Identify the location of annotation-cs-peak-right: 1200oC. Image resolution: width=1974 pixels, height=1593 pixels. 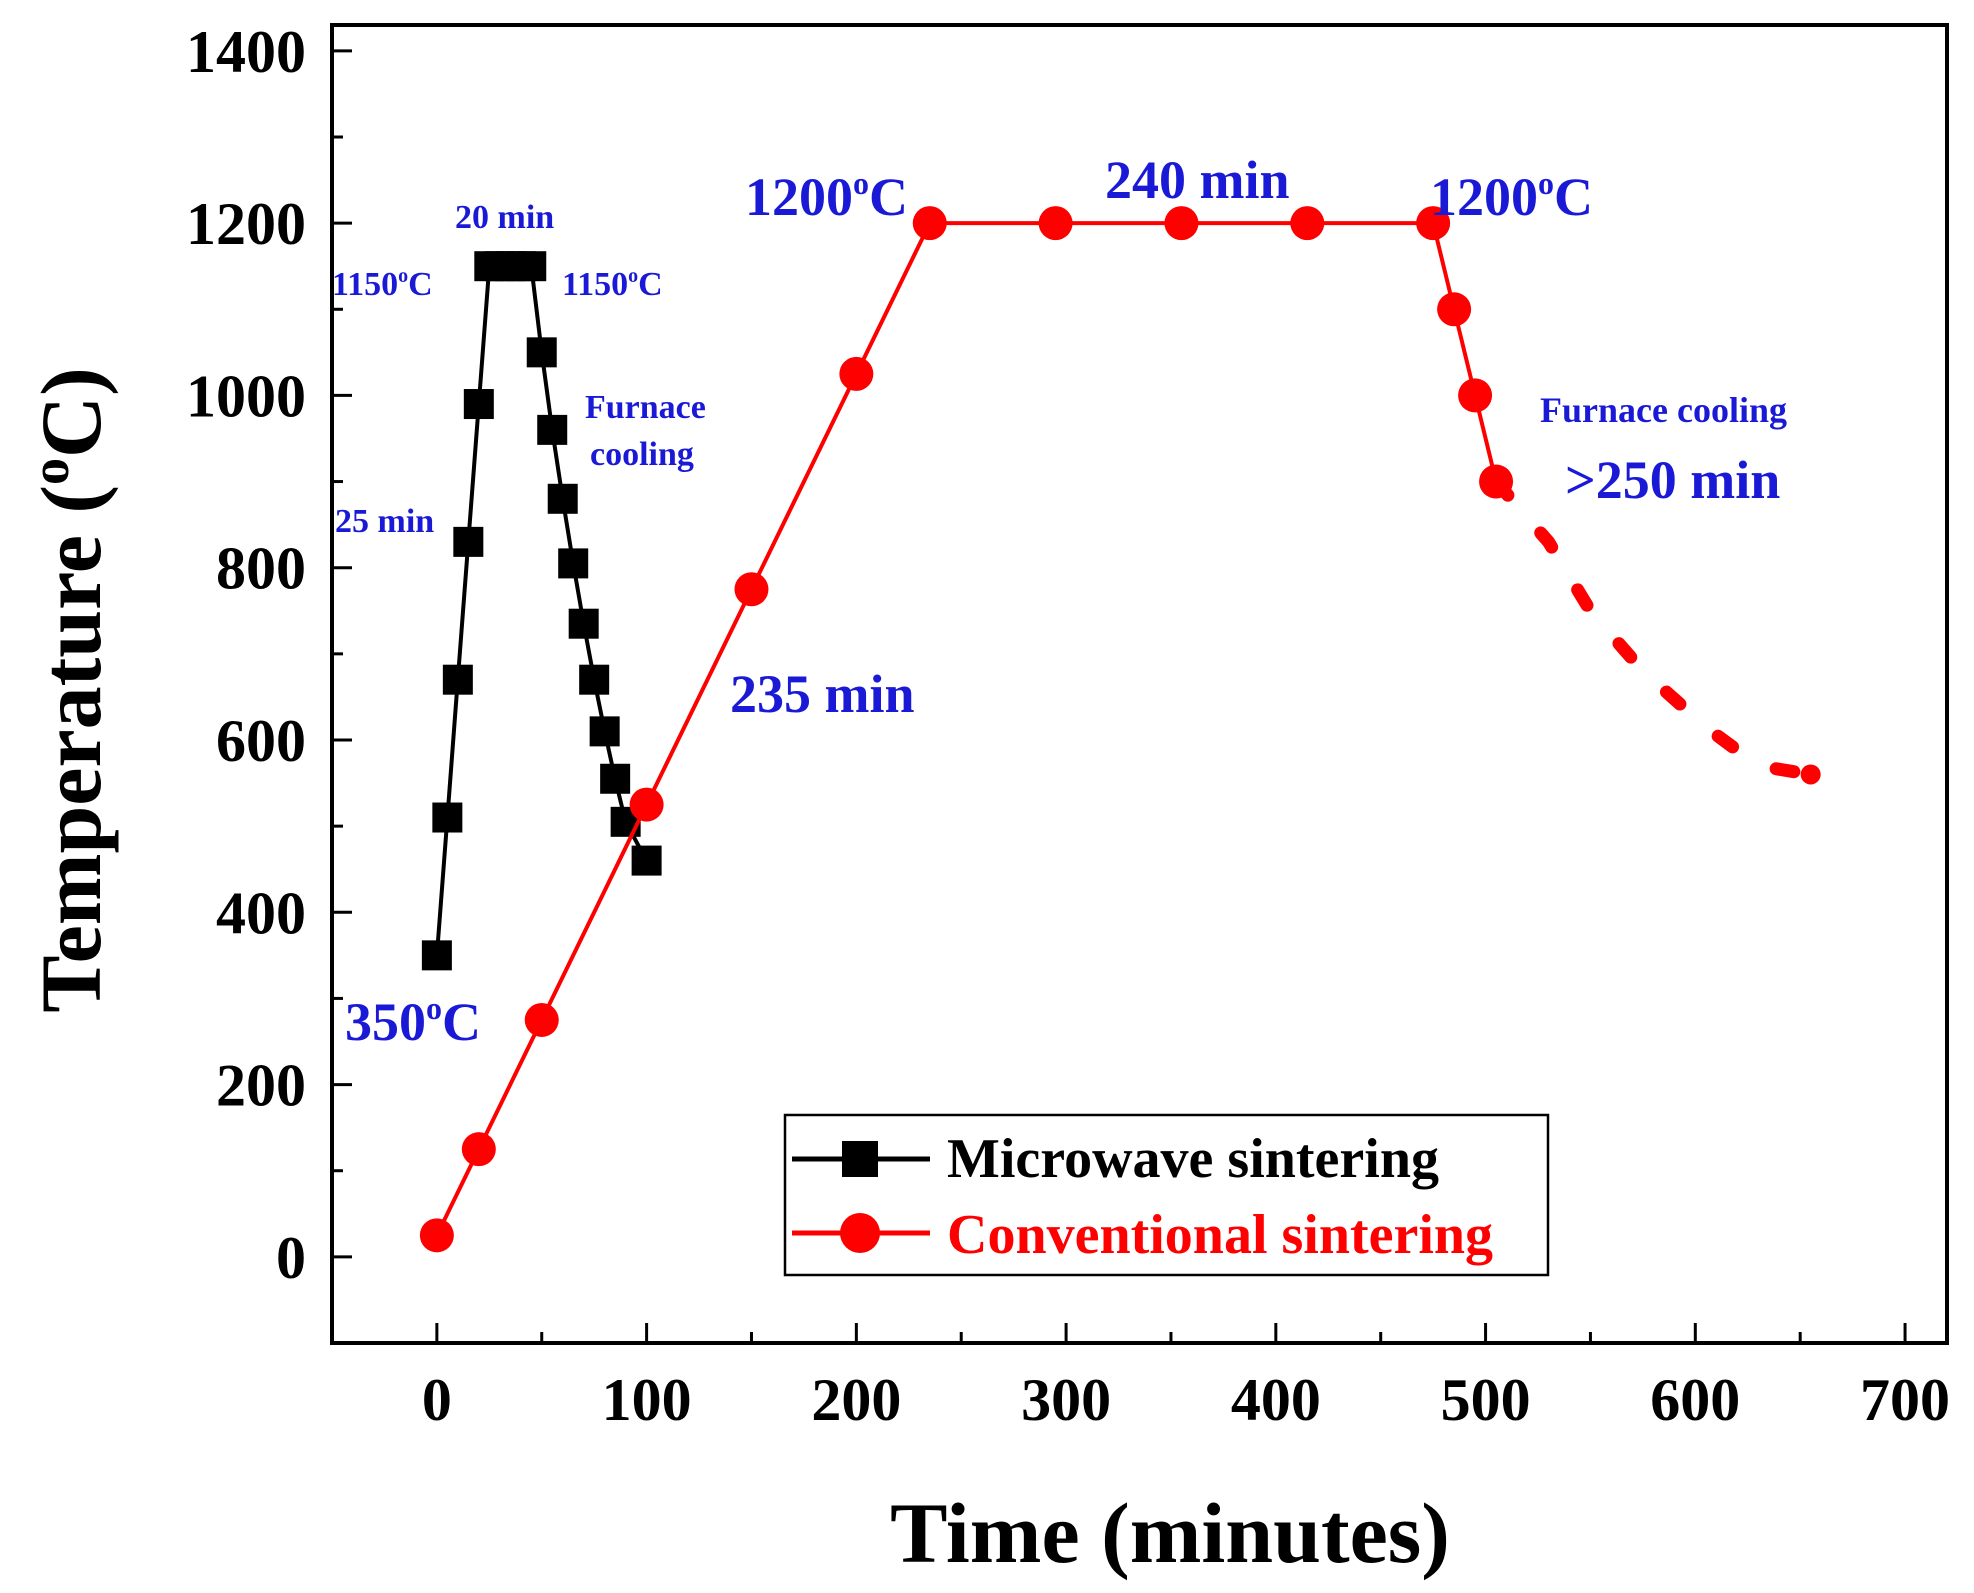
(1511, 196).